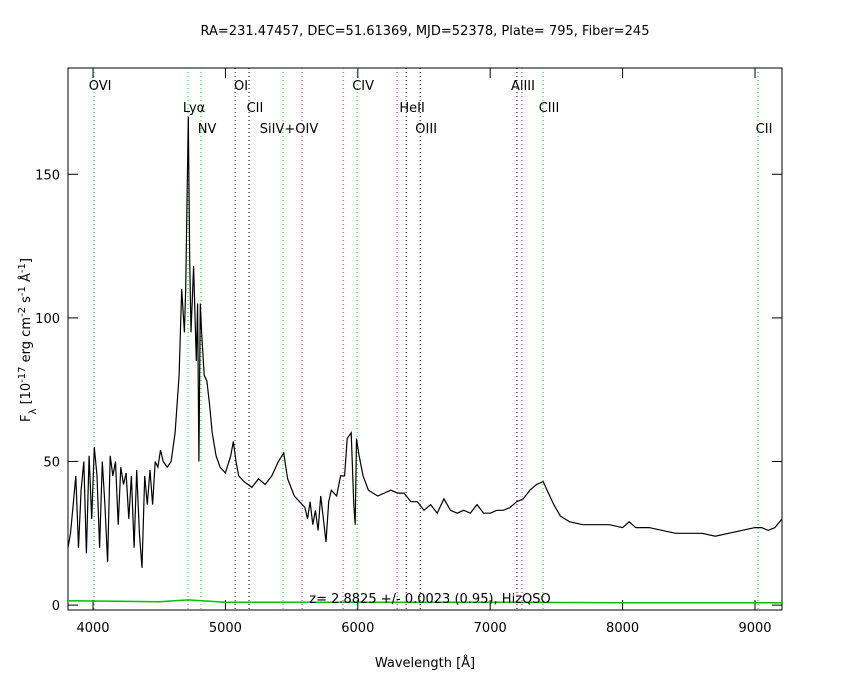  What do you see at coordinates (26, 279) in the screenshot?
I see `y-axis-label-part: Å` at bounding box center [26, 279].